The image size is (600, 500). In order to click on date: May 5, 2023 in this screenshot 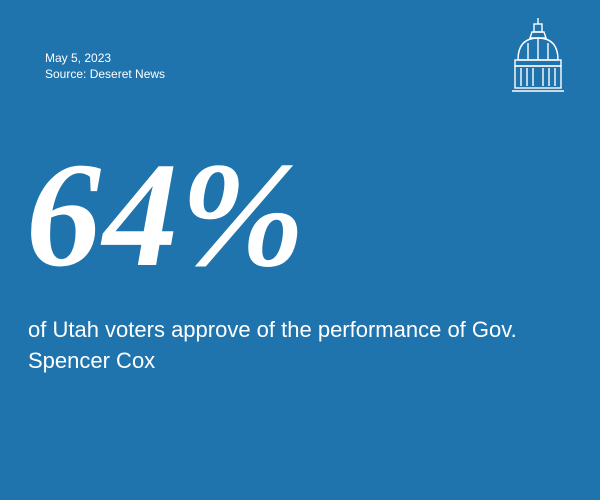, I will do `click(78, 58)`.